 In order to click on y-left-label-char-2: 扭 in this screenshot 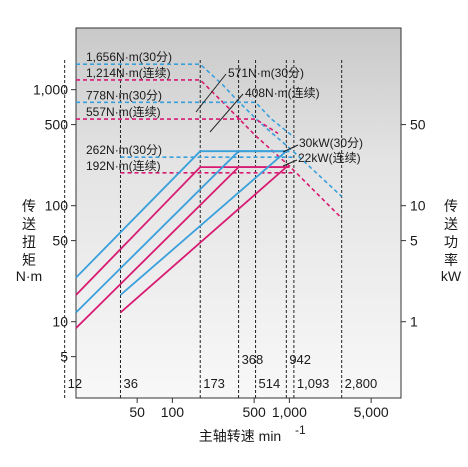, I will do `click(29, 242)`.